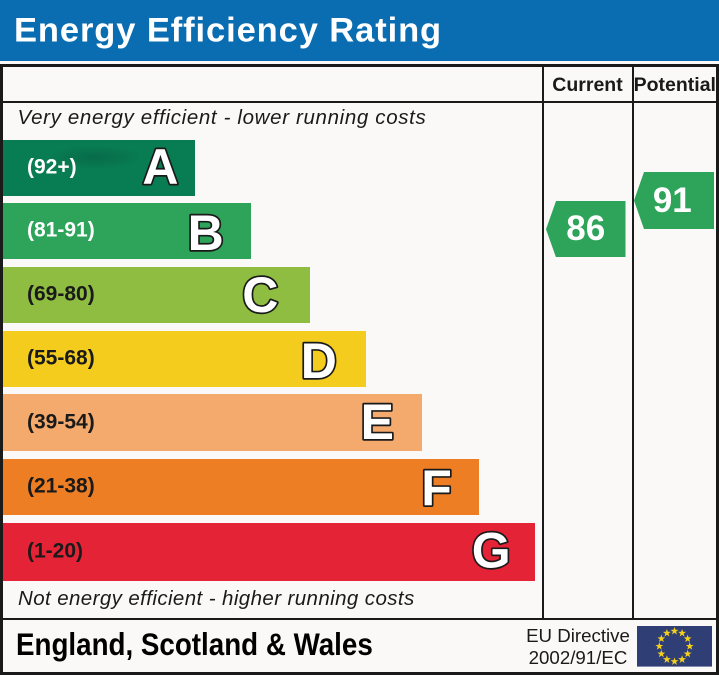 The height and width of the screenshot is (675, 719). Describe the element at coordinates (491, 551) in the screenshot. I see `svg-text: G` at that location.